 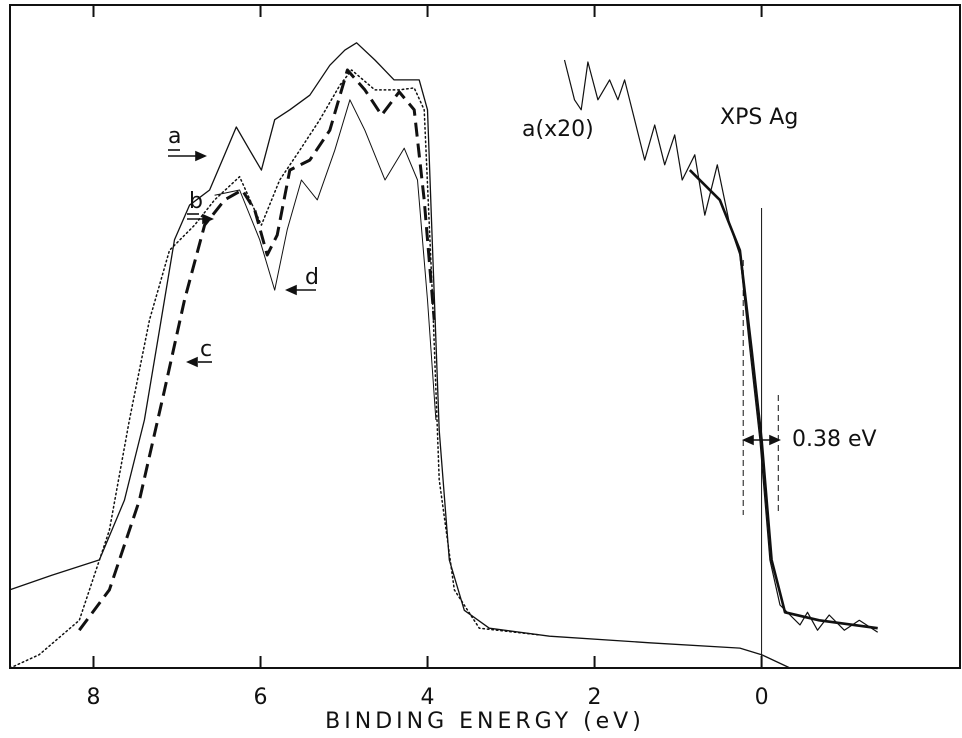 I want to click on x-tick-label: 8, so click(x=94, y=697).